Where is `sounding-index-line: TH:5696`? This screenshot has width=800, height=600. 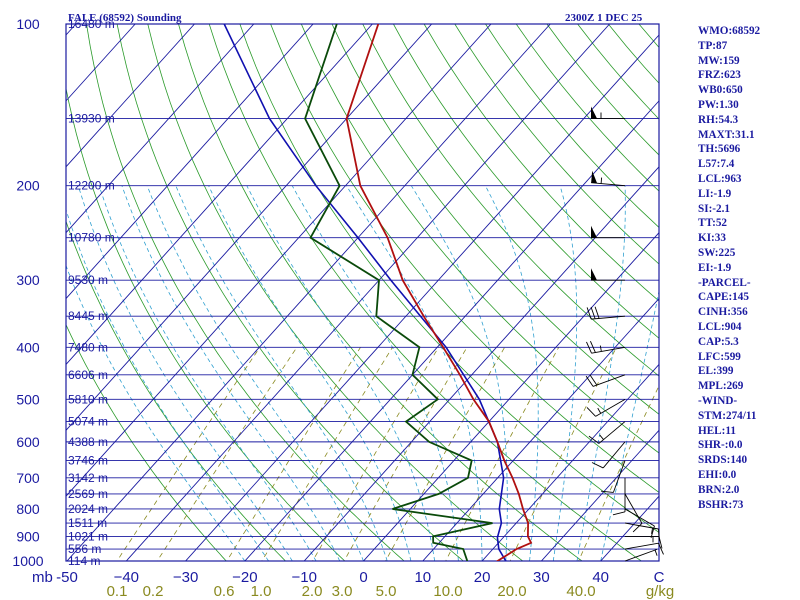 sounding-index-line: TH:5696 is located at coordinates (719, 149).